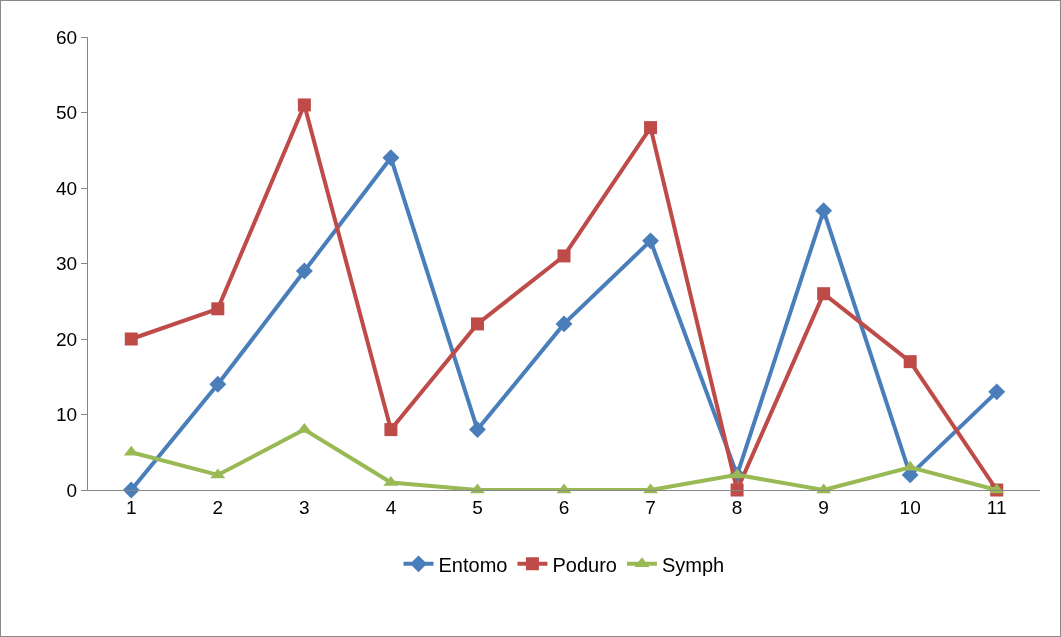 The height and width of the screenshot is (637, 1061). Describe the element at coordinates (67, 37) in the screenshot. I see `y-tick-label: 60` at that location.